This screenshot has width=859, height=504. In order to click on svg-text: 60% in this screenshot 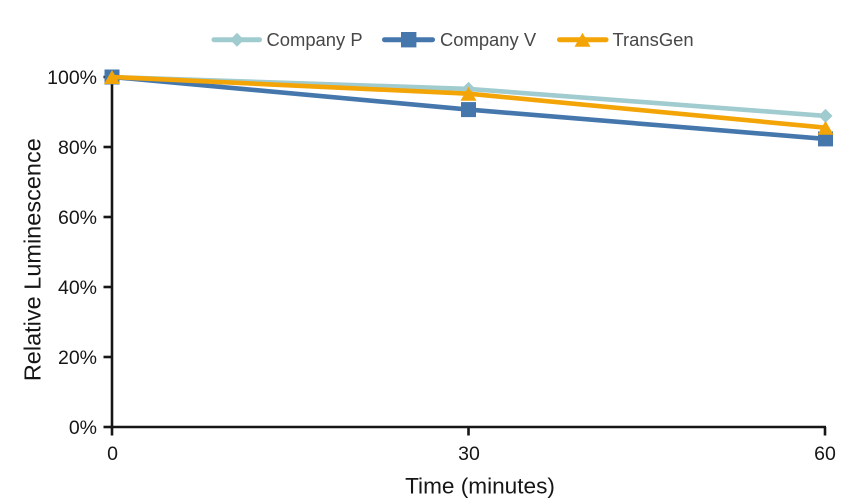, I will do `click(77, 218)`.